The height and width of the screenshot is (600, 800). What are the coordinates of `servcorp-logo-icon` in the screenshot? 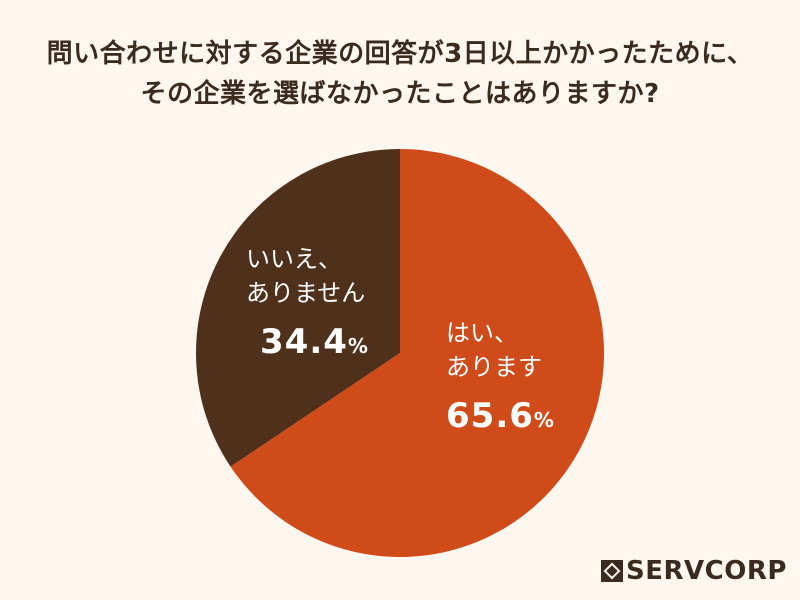 It's located at (612, 571).